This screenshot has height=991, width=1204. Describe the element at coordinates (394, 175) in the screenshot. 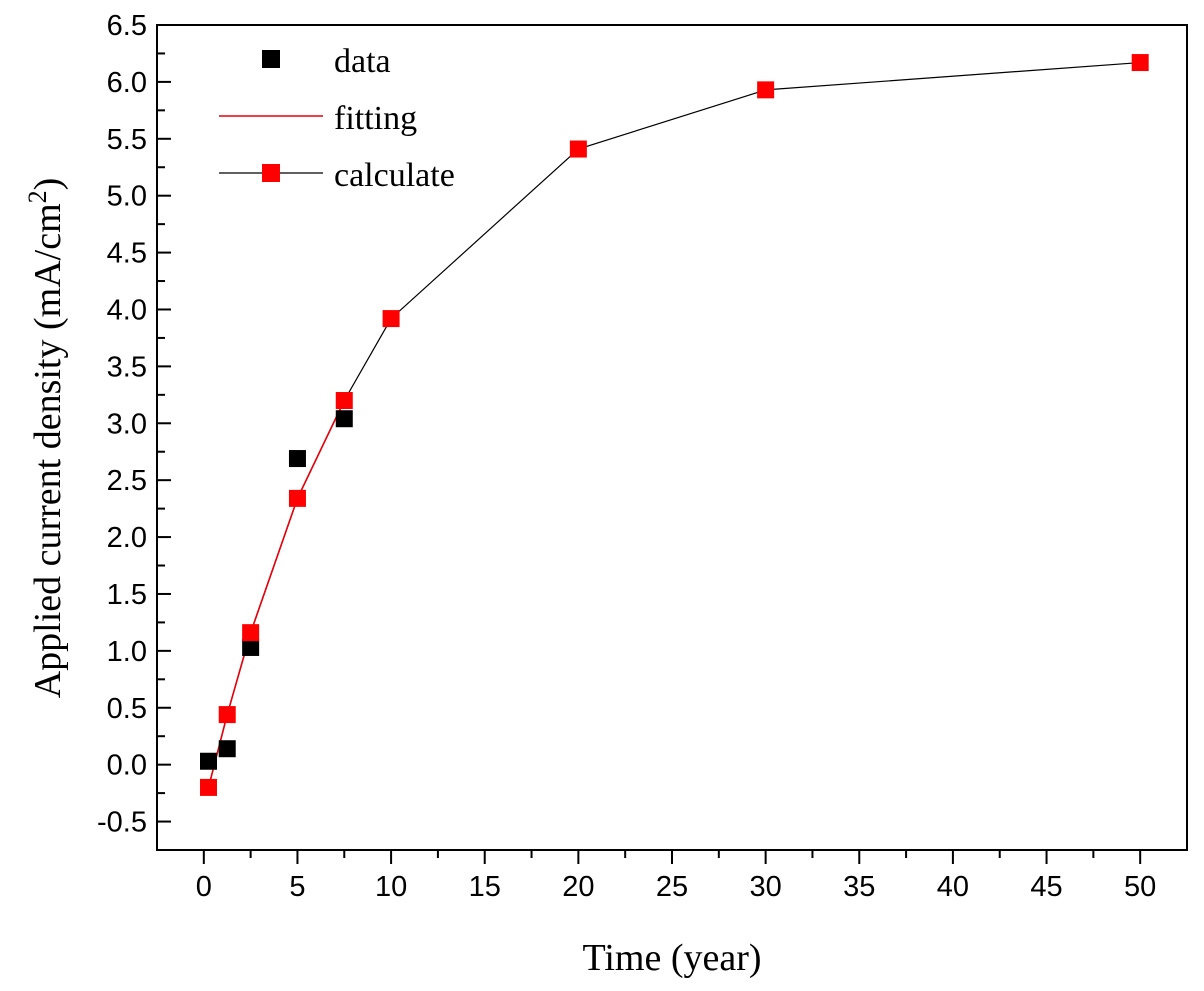

I see `legend-label-calculate: calculate` at that location.